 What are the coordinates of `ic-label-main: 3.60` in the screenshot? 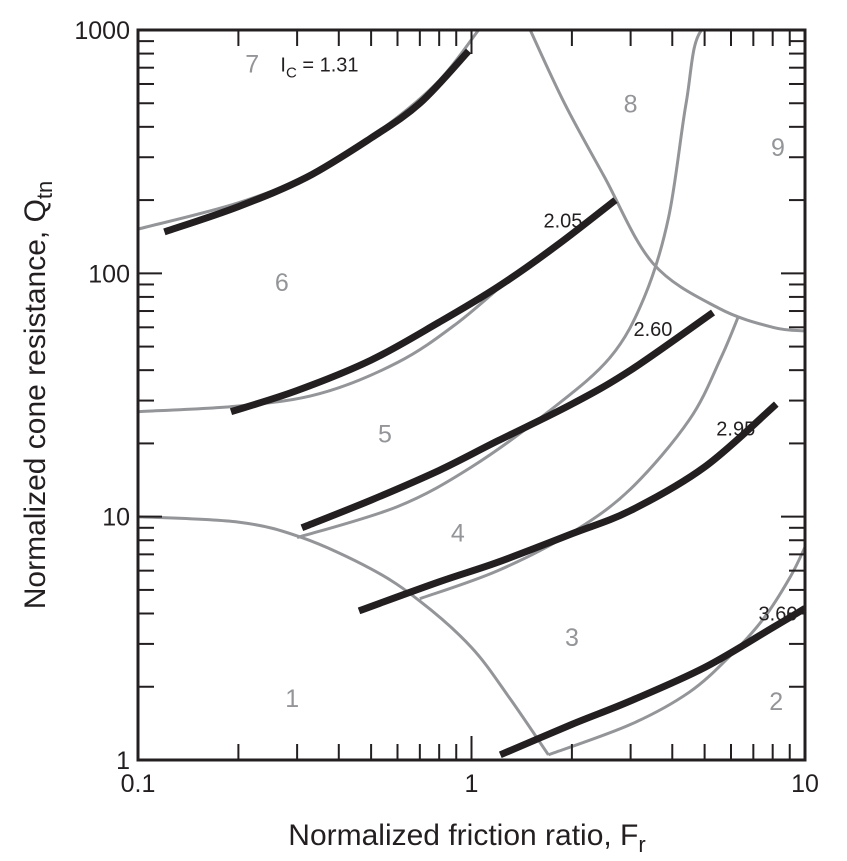 It's located at (778, 614).